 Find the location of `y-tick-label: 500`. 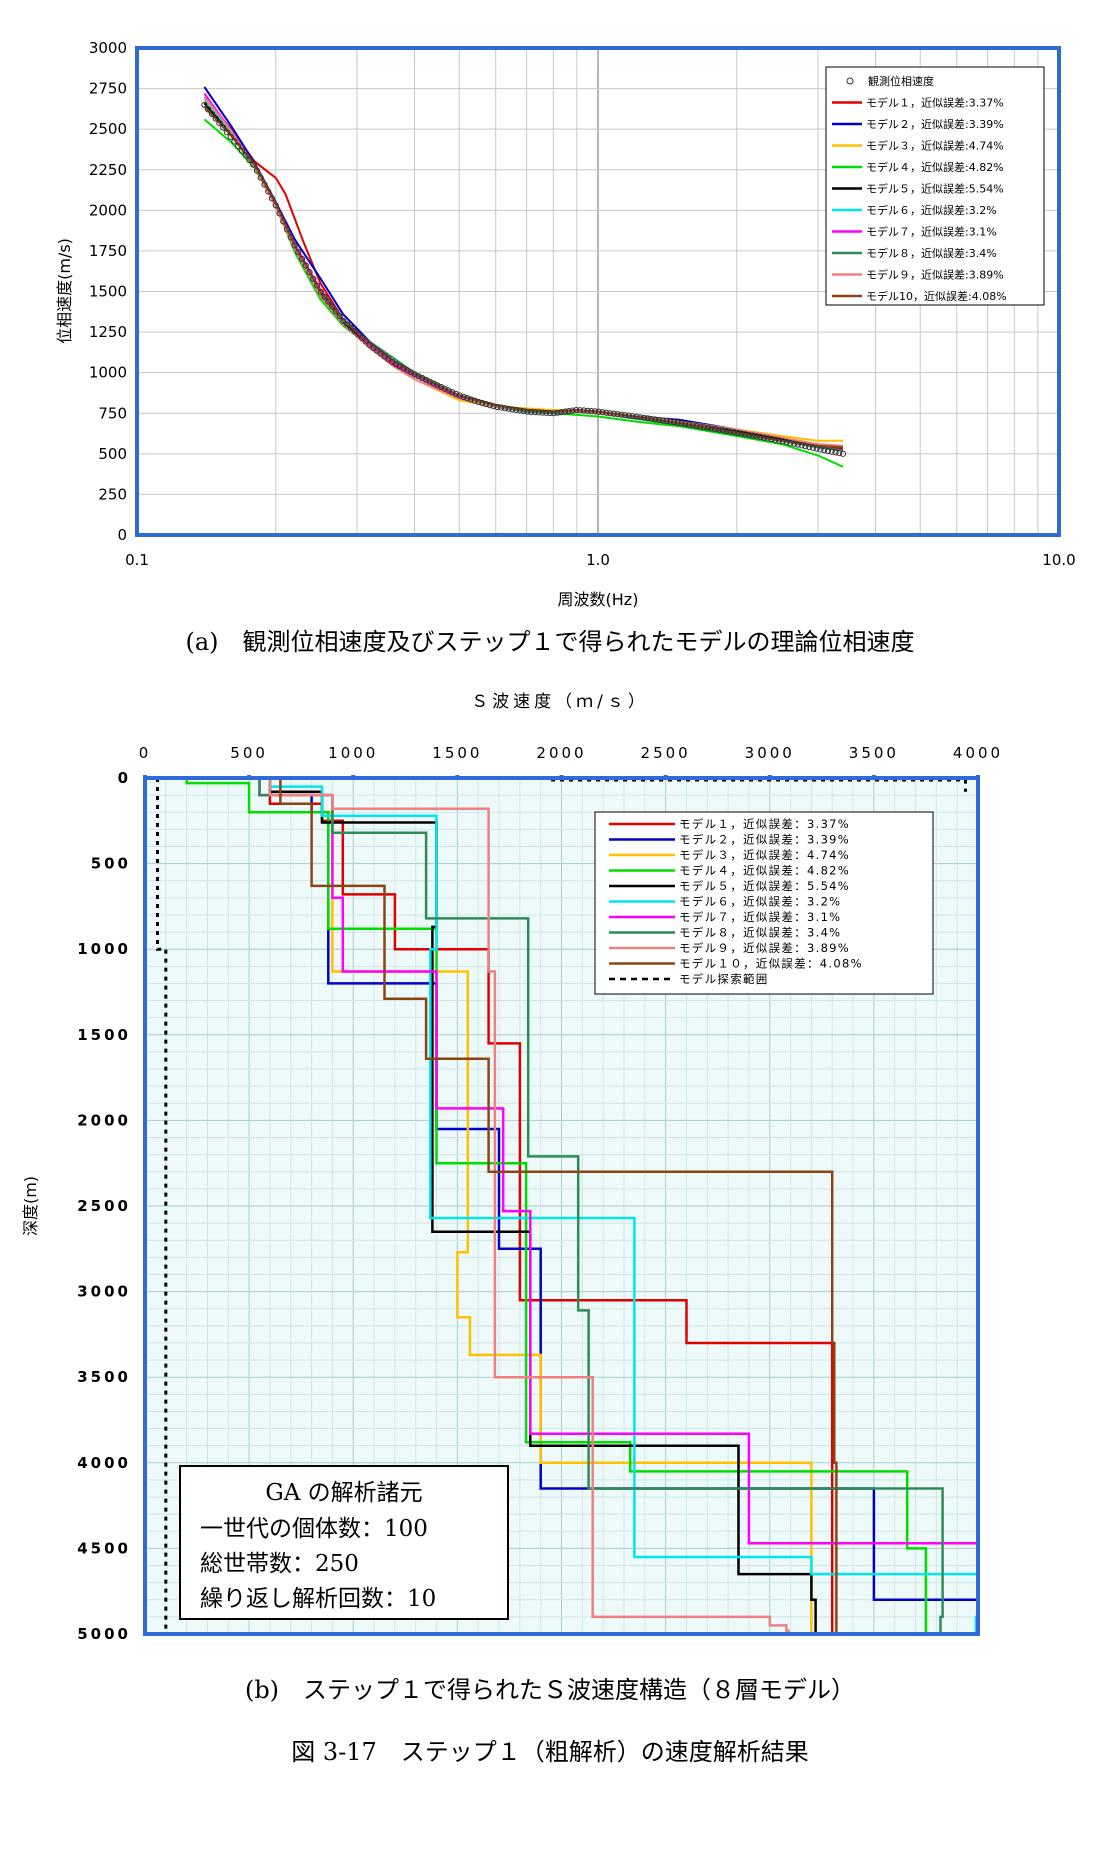

y-tick-label: 500 is located at coordinates (111, 864).